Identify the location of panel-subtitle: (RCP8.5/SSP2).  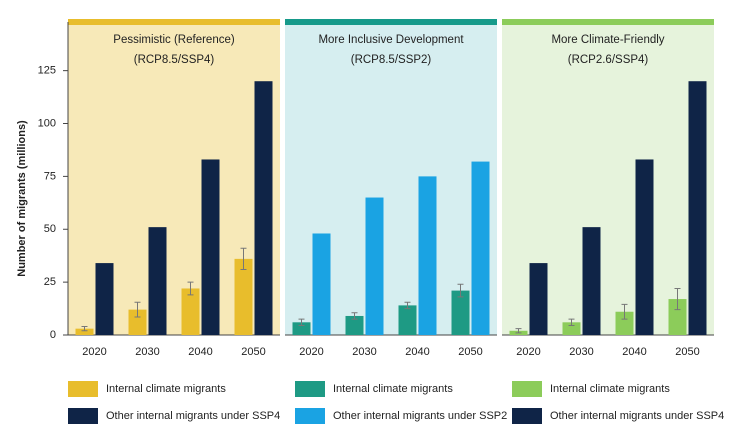
(391, 60).